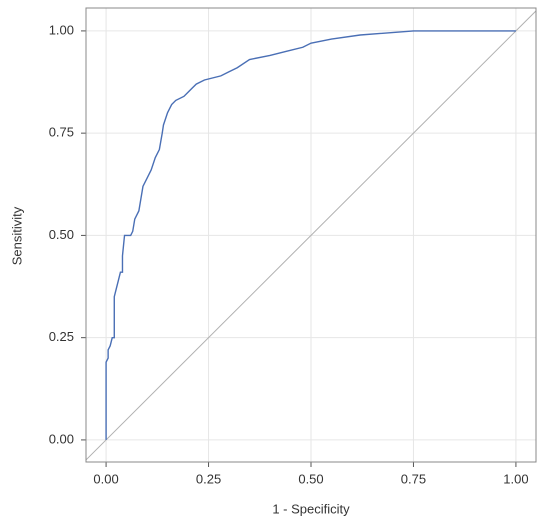 The image size is (550, 524). What do you see at coordinates (61, 29) in the screenshot?
I see `y-tick-label: 1.00` at bounding box center [61, 29].